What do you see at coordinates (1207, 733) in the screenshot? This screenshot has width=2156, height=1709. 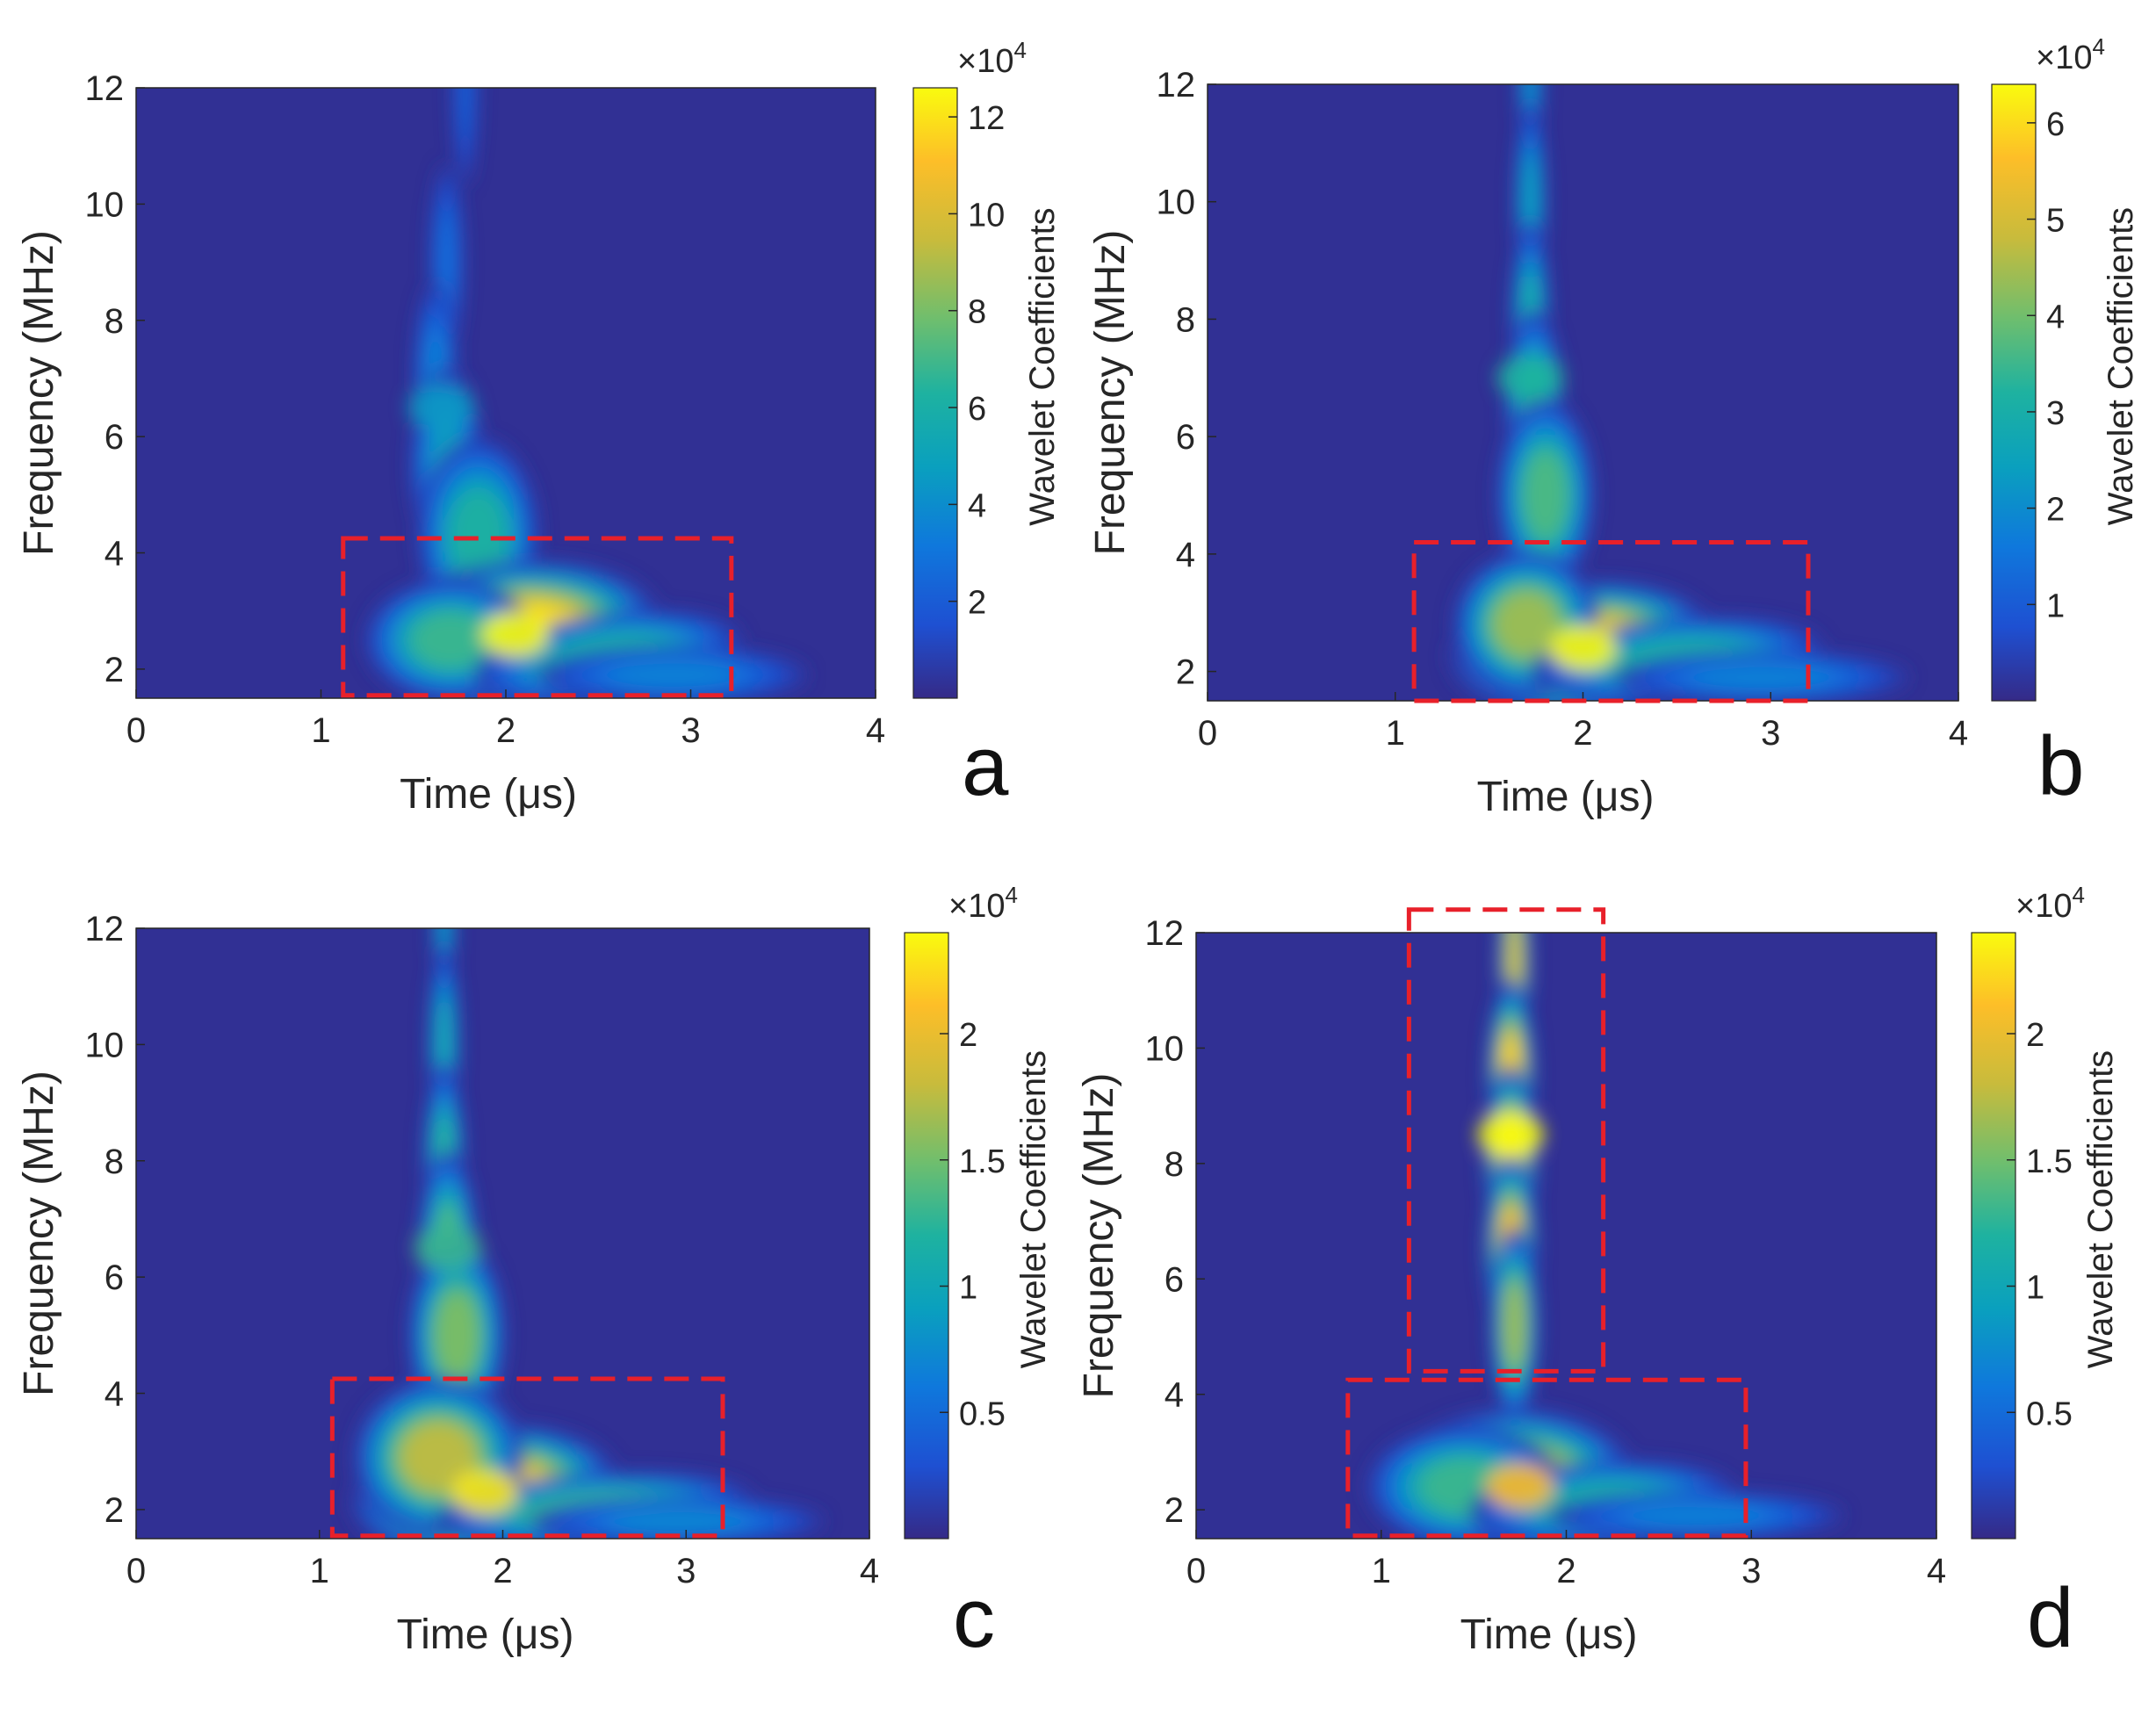 I see `x-tick-label: 0` at bounding box center [1207, 733].